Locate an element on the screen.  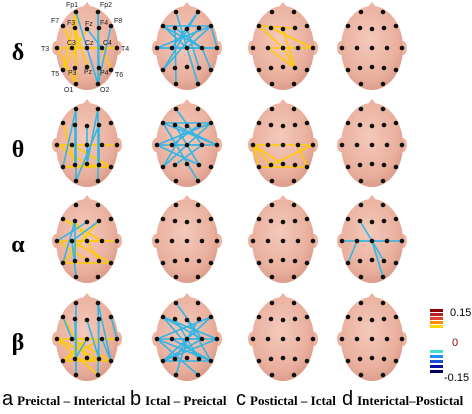
electrode-label-pz: Pz is located at coordinates (88, 72).